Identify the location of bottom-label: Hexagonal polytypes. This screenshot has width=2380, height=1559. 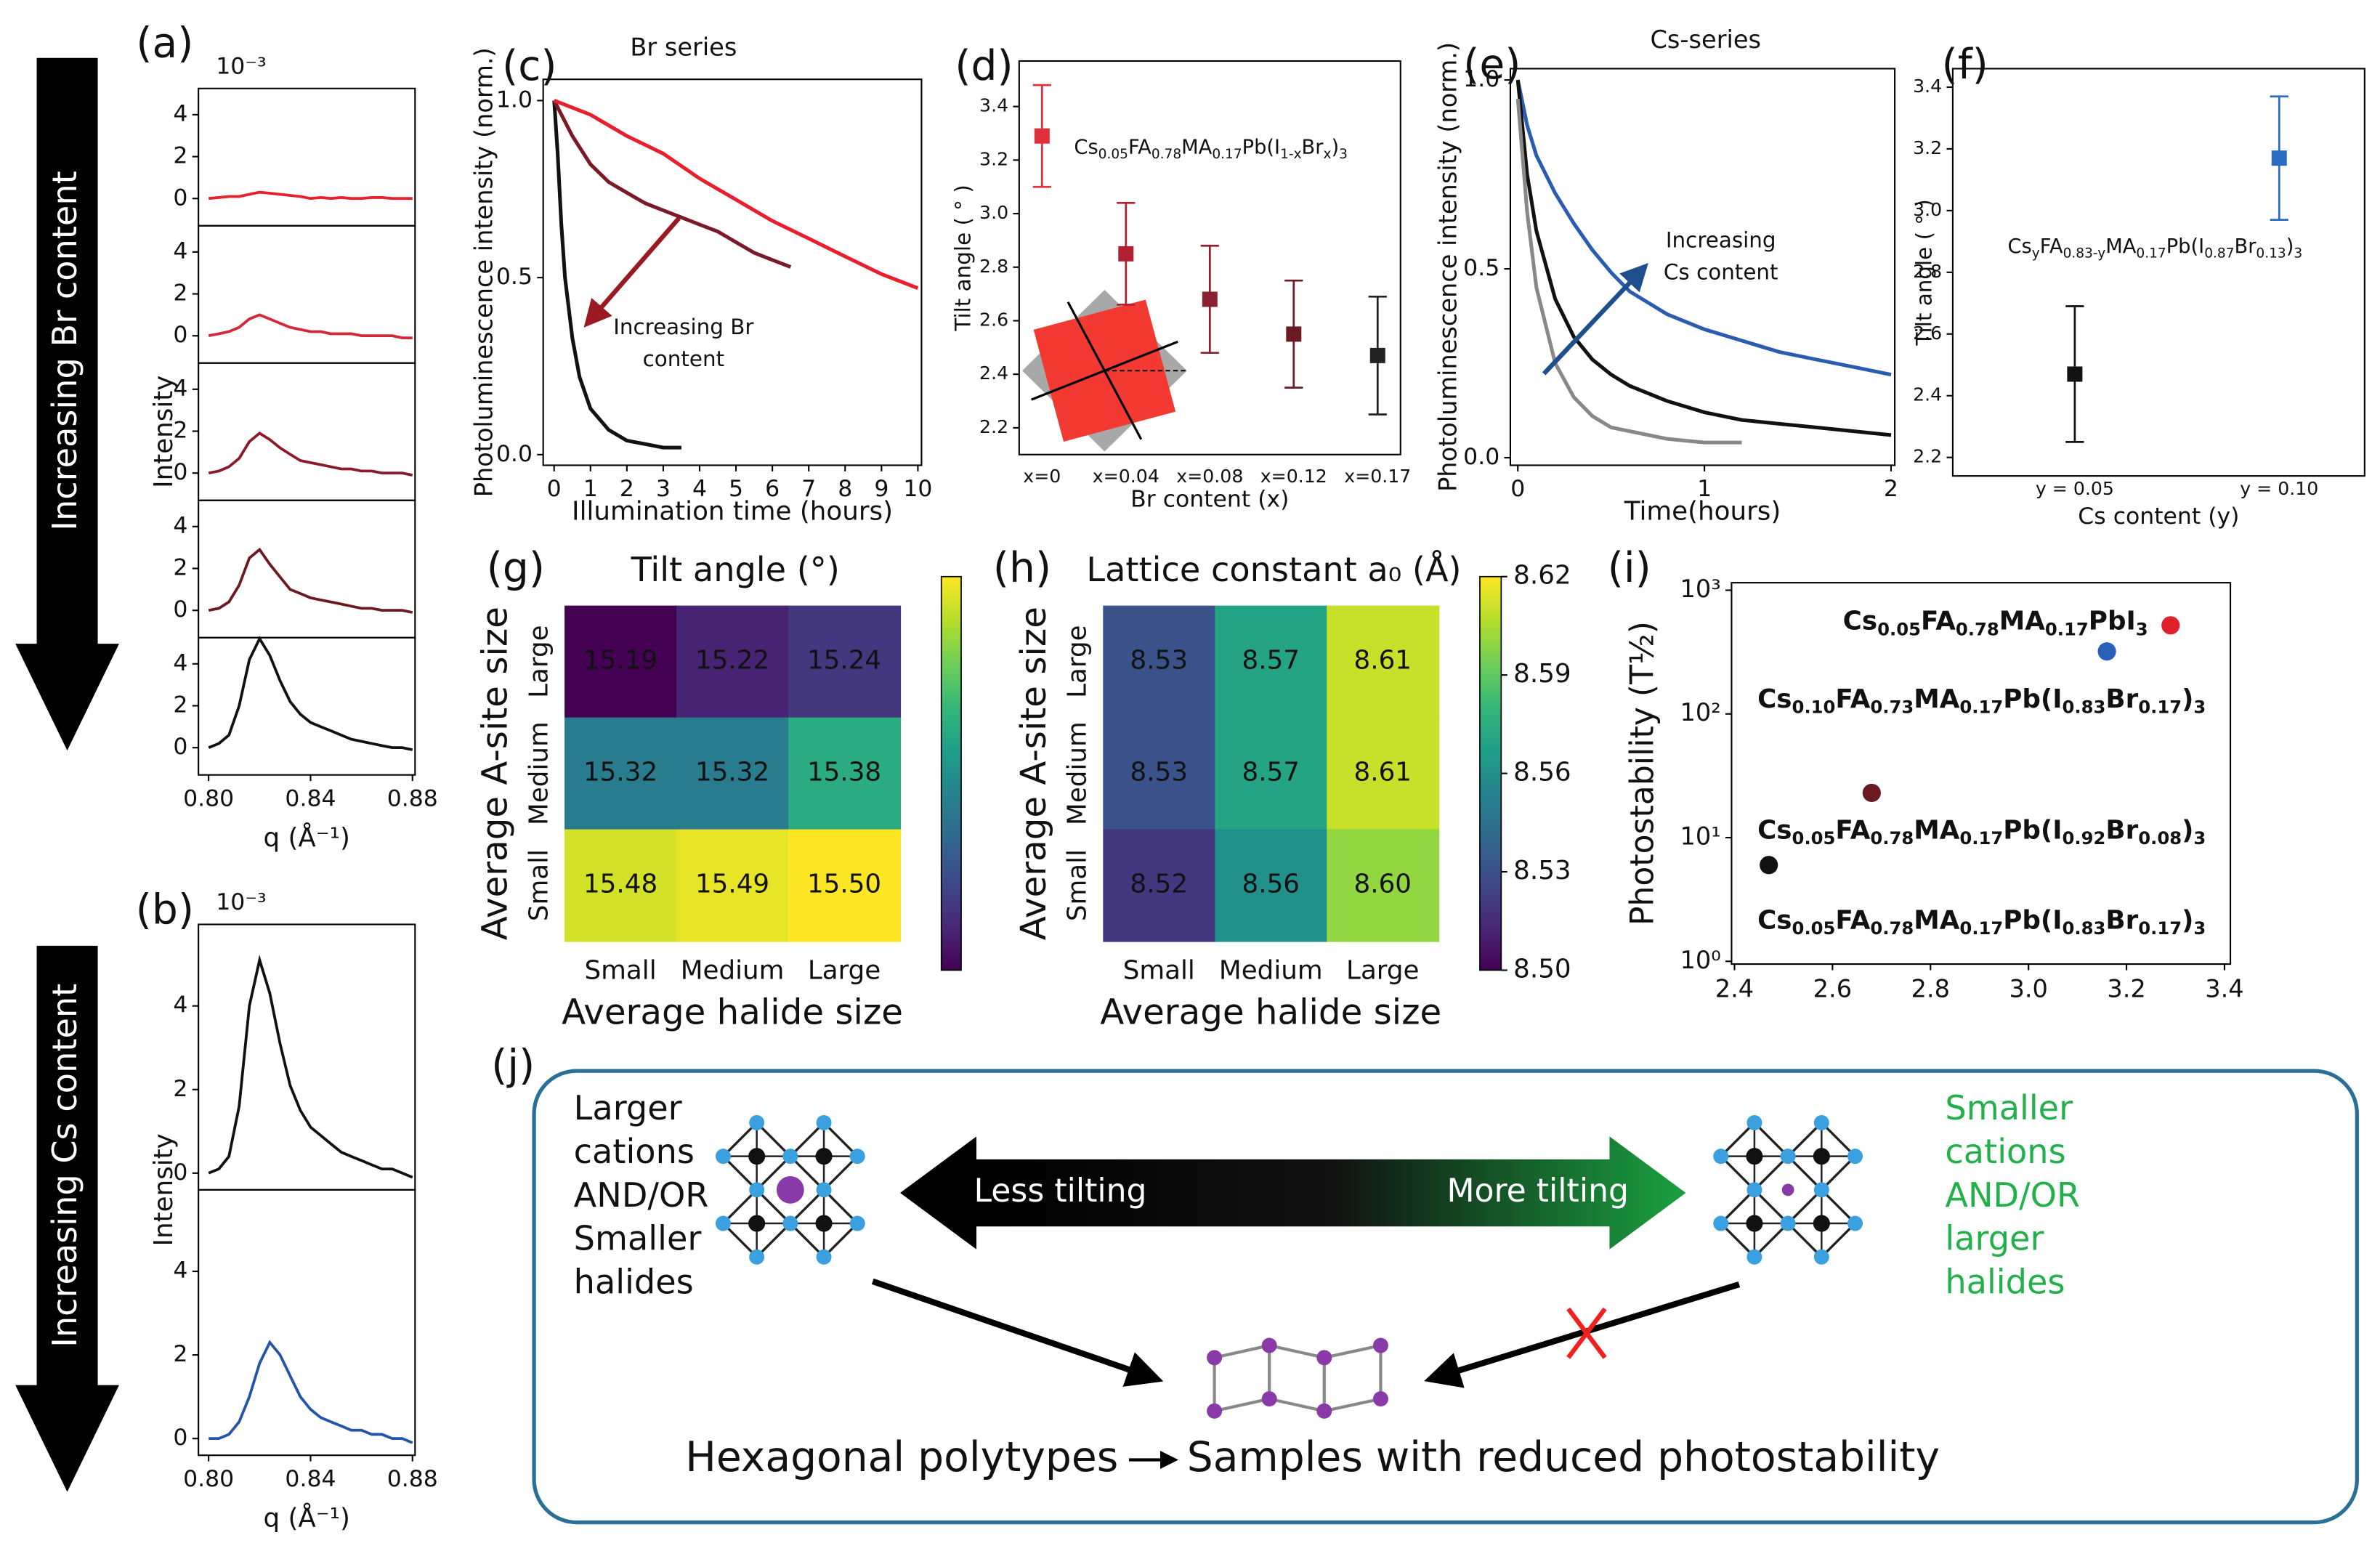
(901, 1457).